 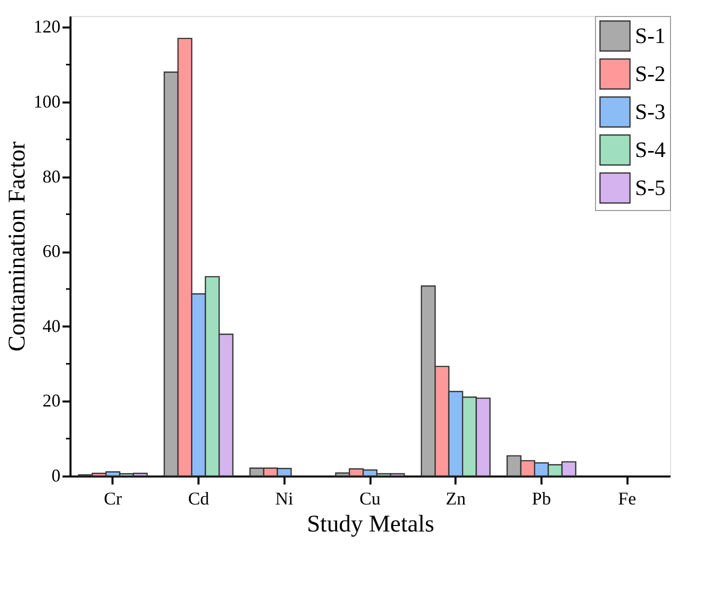 I want to click on y-tick-label: 60, so click(x=51, y=251).